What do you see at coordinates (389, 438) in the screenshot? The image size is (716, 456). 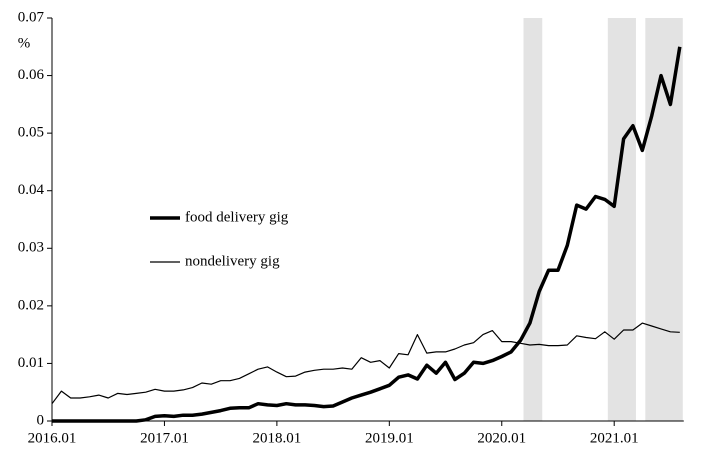 I see `x-tick-label: 2019.01` at bounding box center [389, 438].